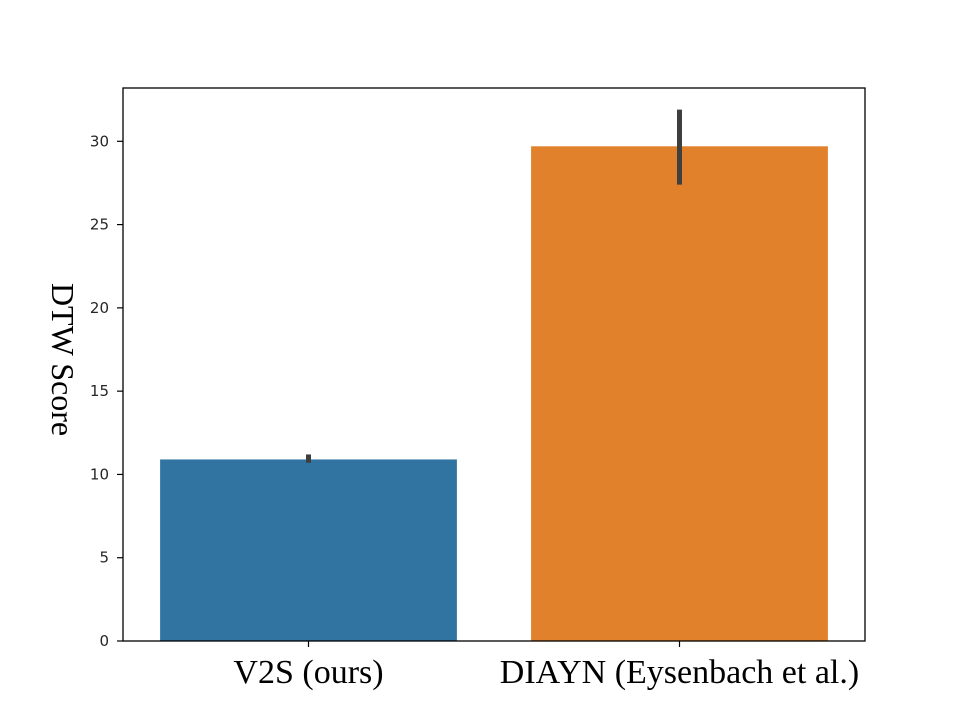 The image size is (962, 722). I want to click on y-tick-label: 10, so click(99, 474).